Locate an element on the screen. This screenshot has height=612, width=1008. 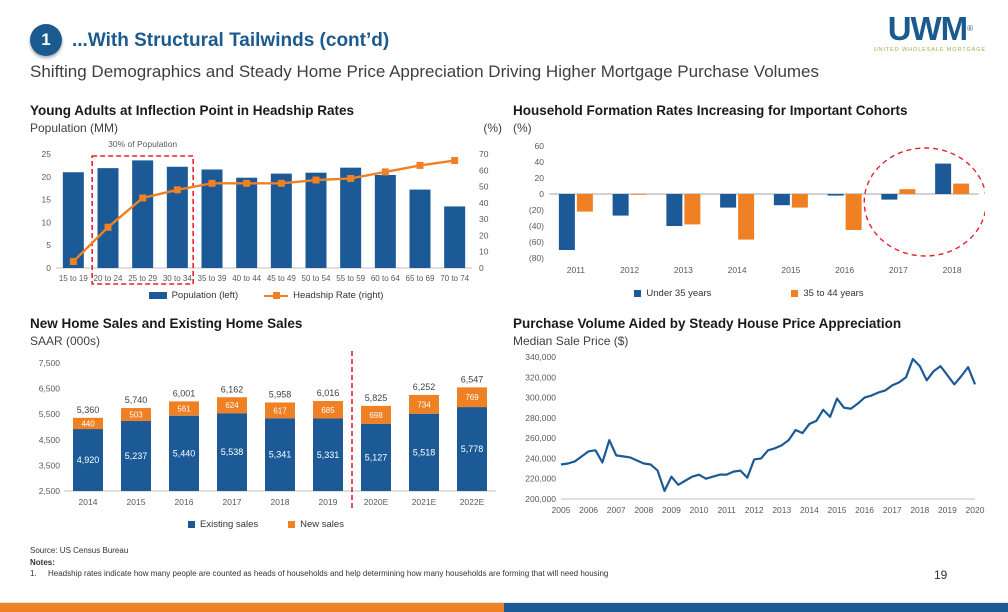
existing-sales-value: 5,331 is located at coordinates (328, 455).